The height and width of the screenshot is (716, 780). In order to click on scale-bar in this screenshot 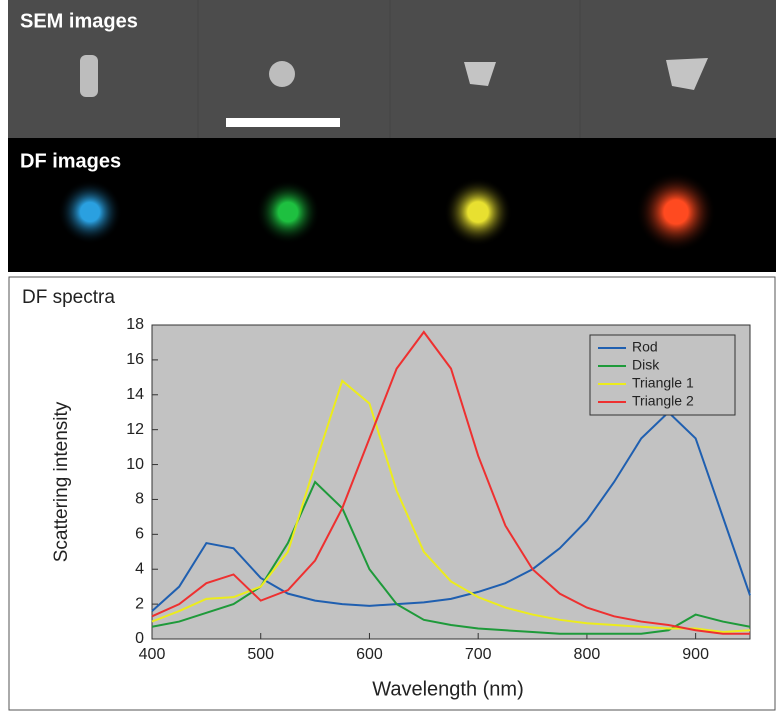, I will do `click(283, 122)`.